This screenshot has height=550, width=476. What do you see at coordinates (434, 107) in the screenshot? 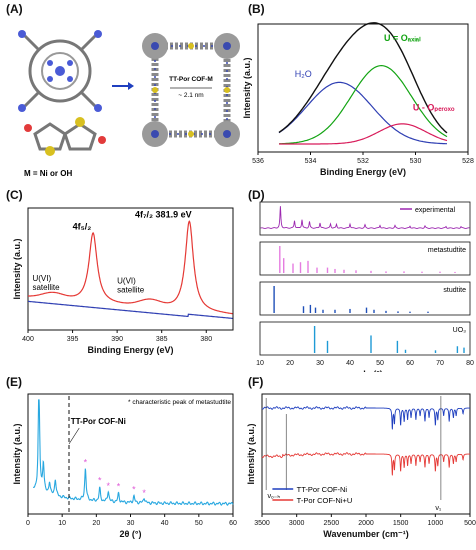
I see `b-annotation-u-operoxo: U - Oₚₑᵣₒₓₒ` at bounding box center [434, 107].